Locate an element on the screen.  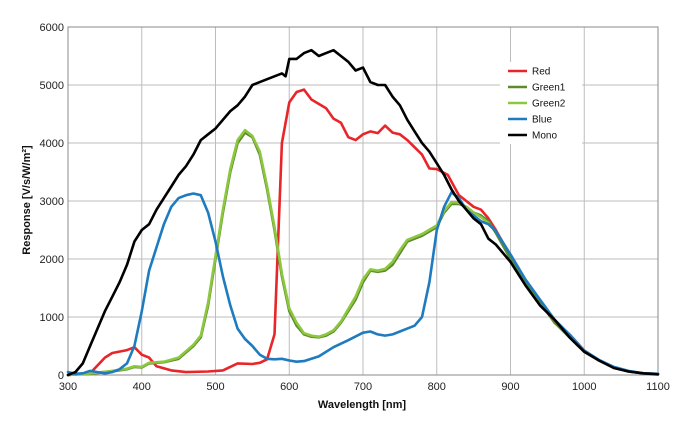
legend-label-mono: Mono is located at coordinates (544, 136).